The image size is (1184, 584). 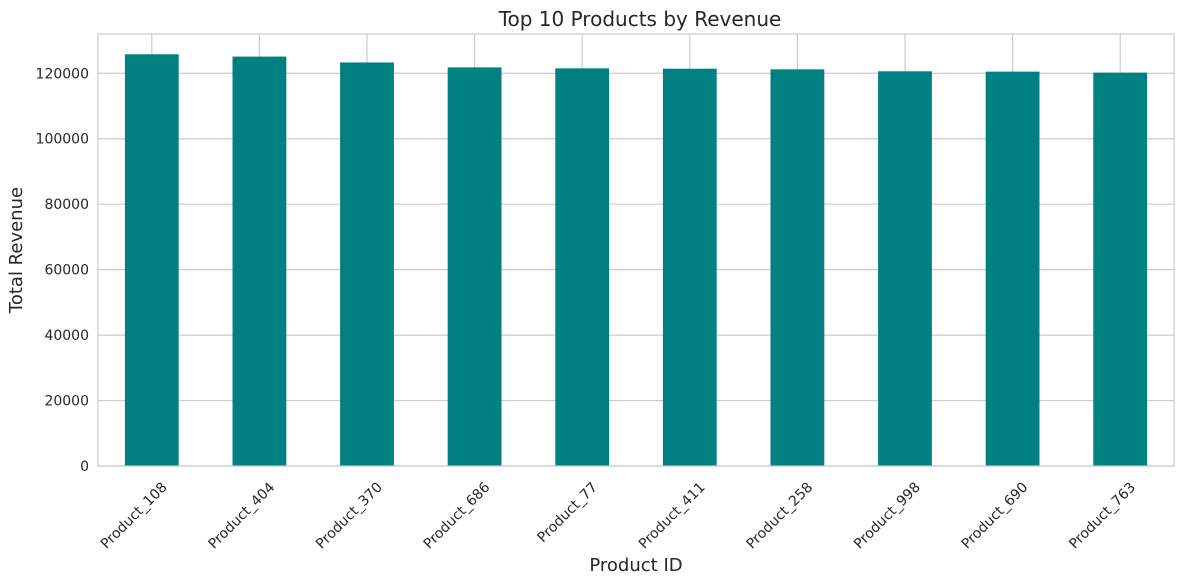 I want to click on x-tick-label: Product_77, so click(x=568, y=513).